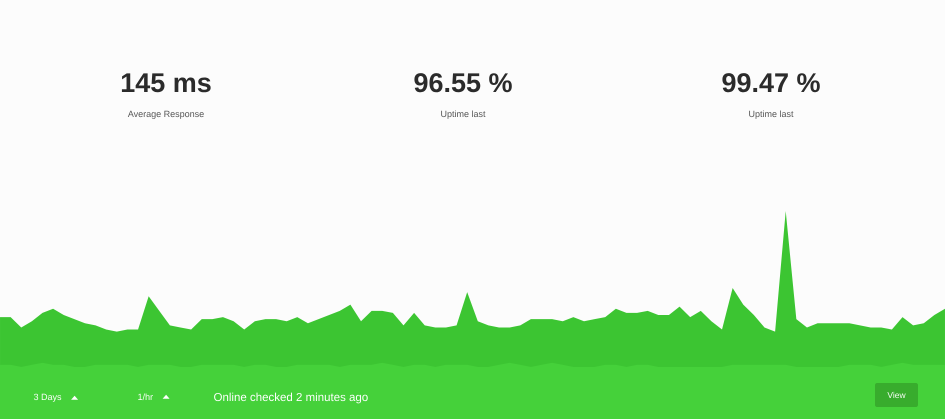  What do you see at coordinates (166, 82) in the screenshot?
I see `text: 145 ms` at bounding box center [166, 82].